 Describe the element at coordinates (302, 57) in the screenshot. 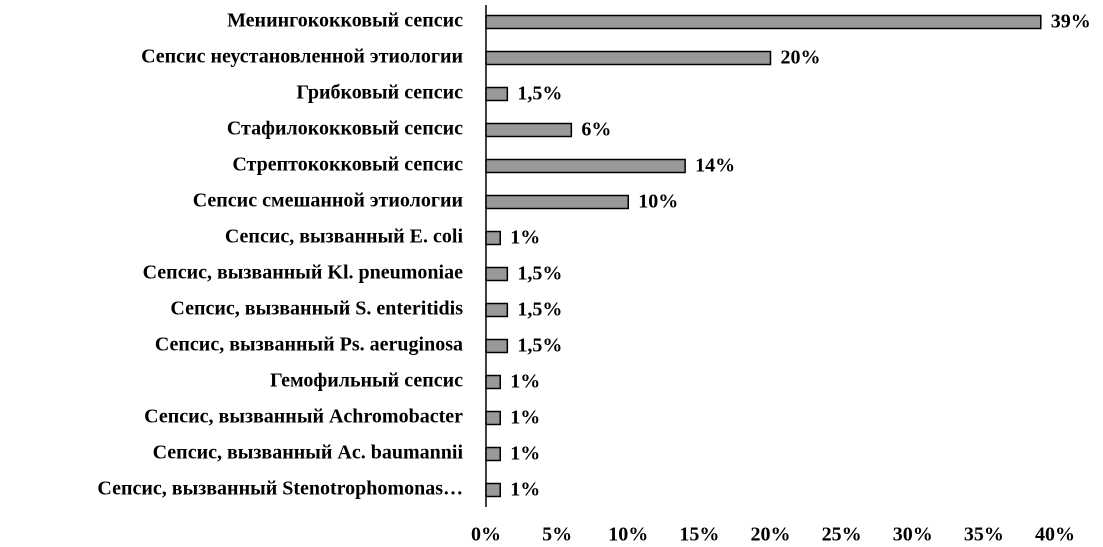

I see `category-label: Сепсис неустановленной этиологии` at that location.